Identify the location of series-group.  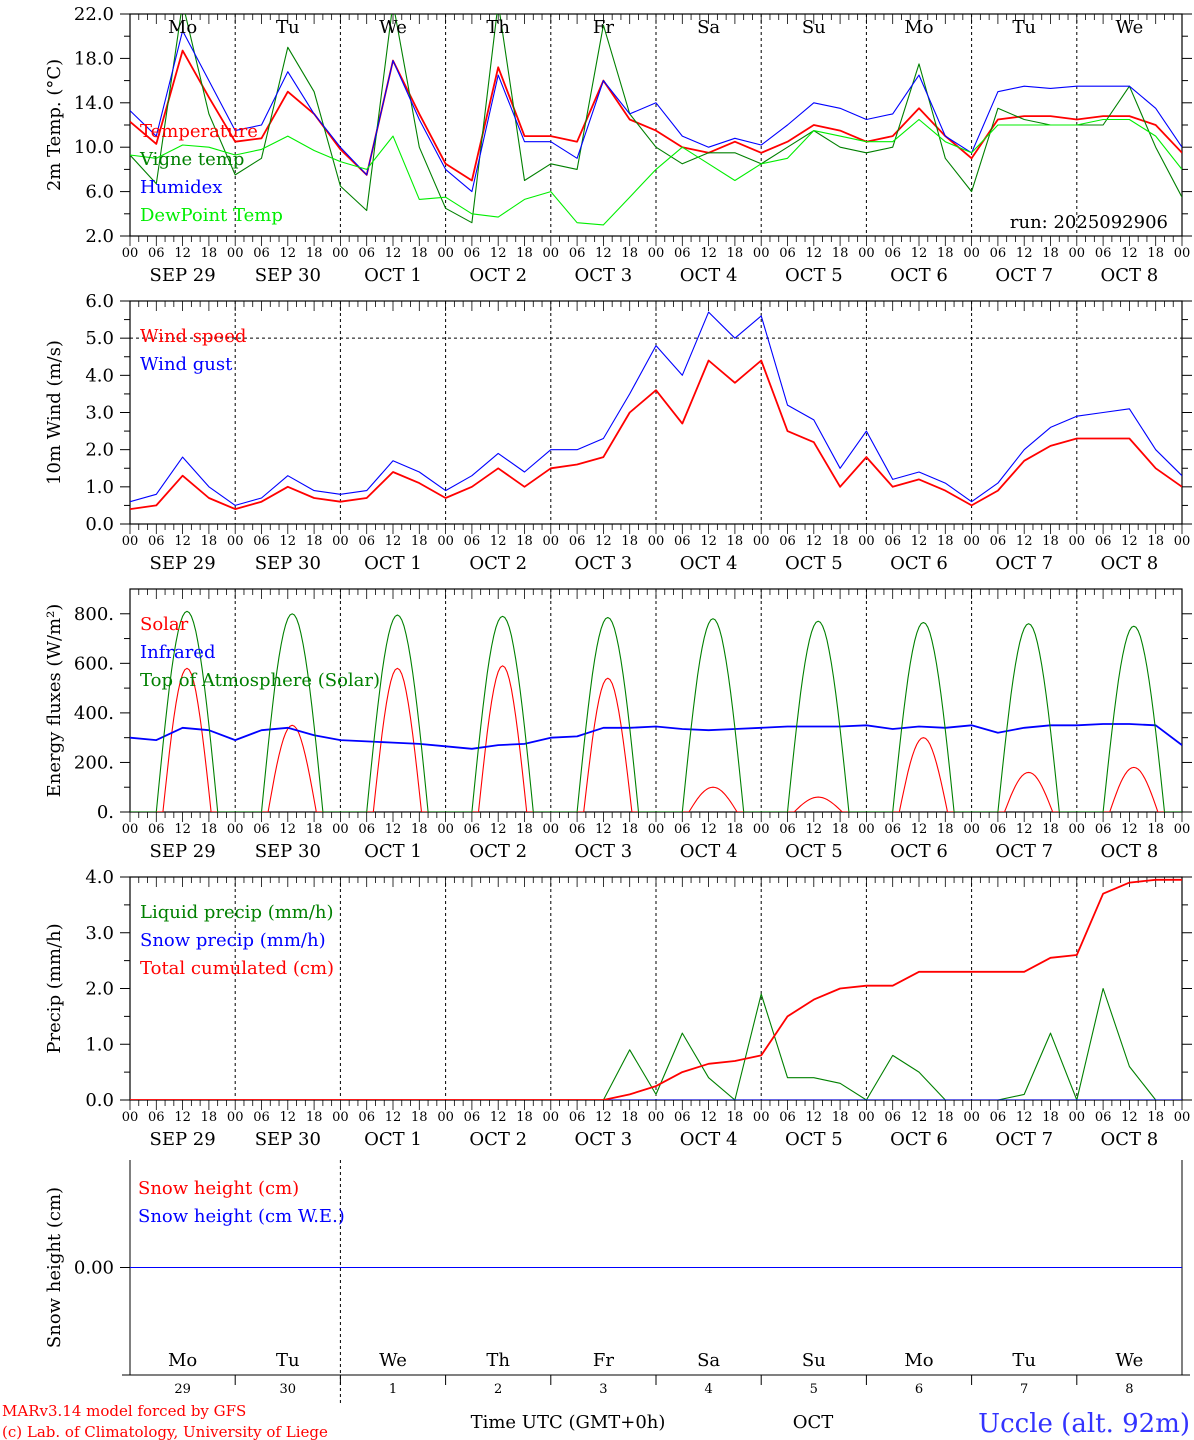
(656, 989).